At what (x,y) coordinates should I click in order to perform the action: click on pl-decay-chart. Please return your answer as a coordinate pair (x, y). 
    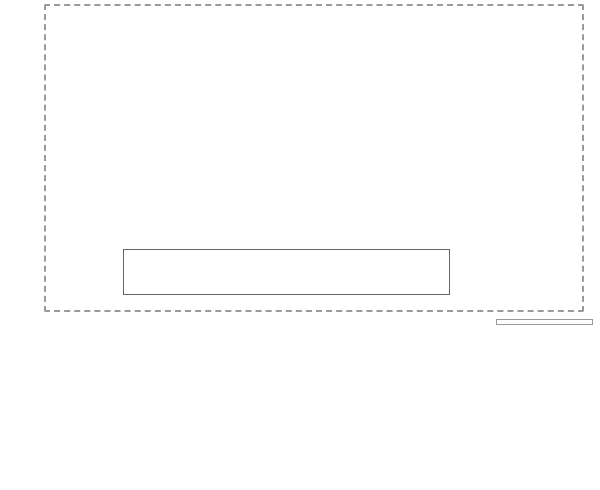
    Looking at the image, I should click on (492, 401).